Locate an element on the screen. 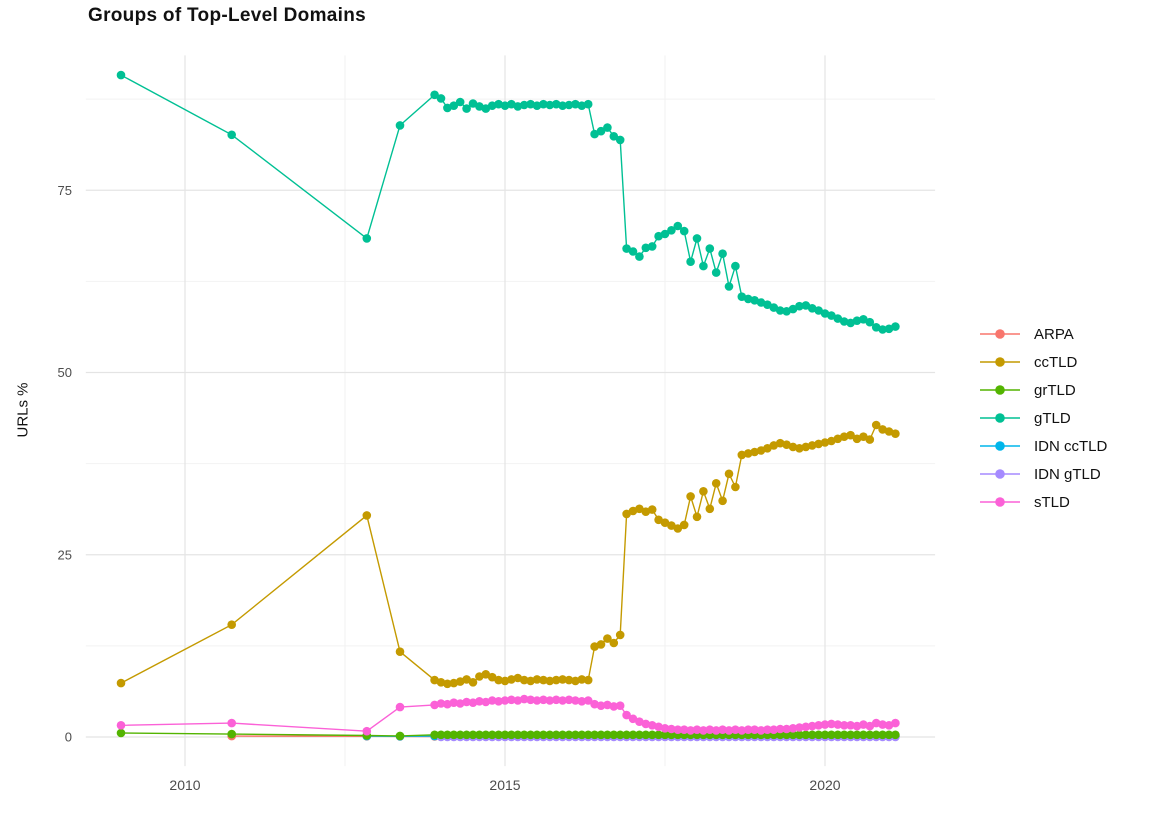  legend: ARPA ccTLD grTLD gTLD IDN ccTLD IDN gTLD sTLD is located at coordinates (1042, 418).